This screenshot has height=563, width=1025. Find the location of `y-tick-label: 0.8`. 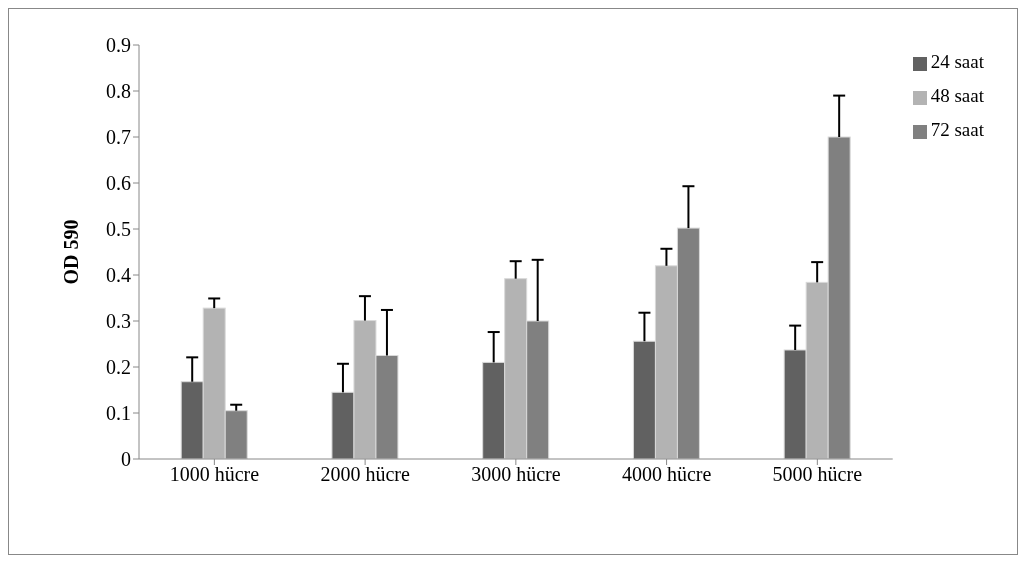

y-tick-label: 0.8 is located at coordinates (118, 91).